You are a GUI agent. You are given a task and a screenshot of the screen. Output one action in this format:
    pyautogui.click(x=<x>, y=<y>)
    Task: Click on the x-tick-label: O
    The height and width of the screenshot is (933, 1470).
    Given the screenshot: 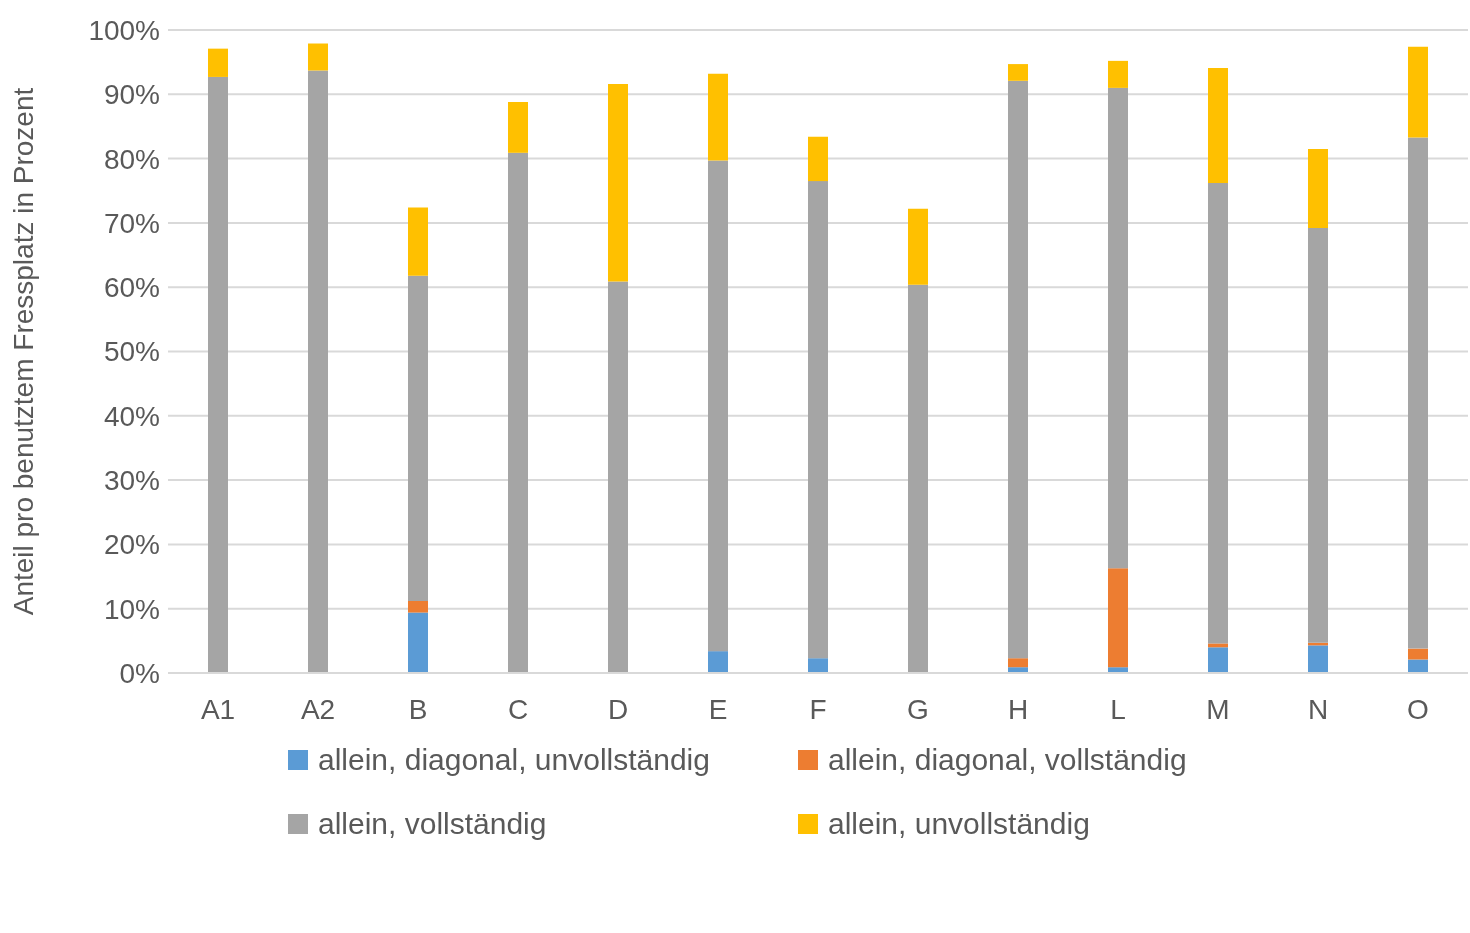 What is the action you would take?
    pyautogui.click(x=1418, y=709)
    